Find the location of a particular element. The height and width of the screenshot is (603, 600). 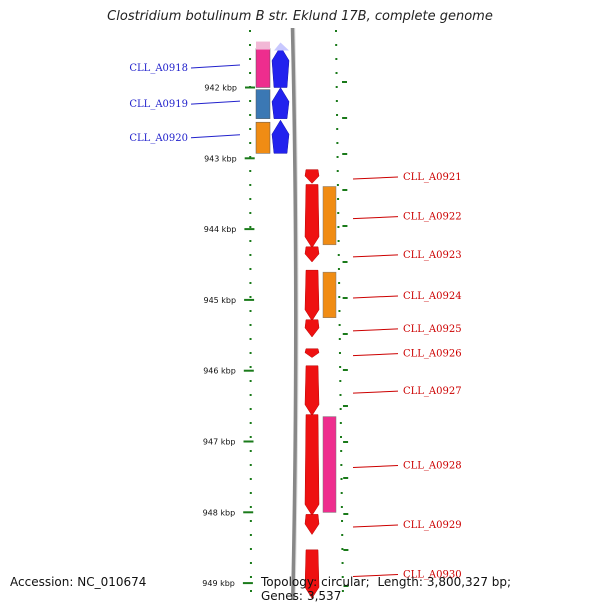

accession-info: Accession: NC_010674 is located at coordinates (78, 582).